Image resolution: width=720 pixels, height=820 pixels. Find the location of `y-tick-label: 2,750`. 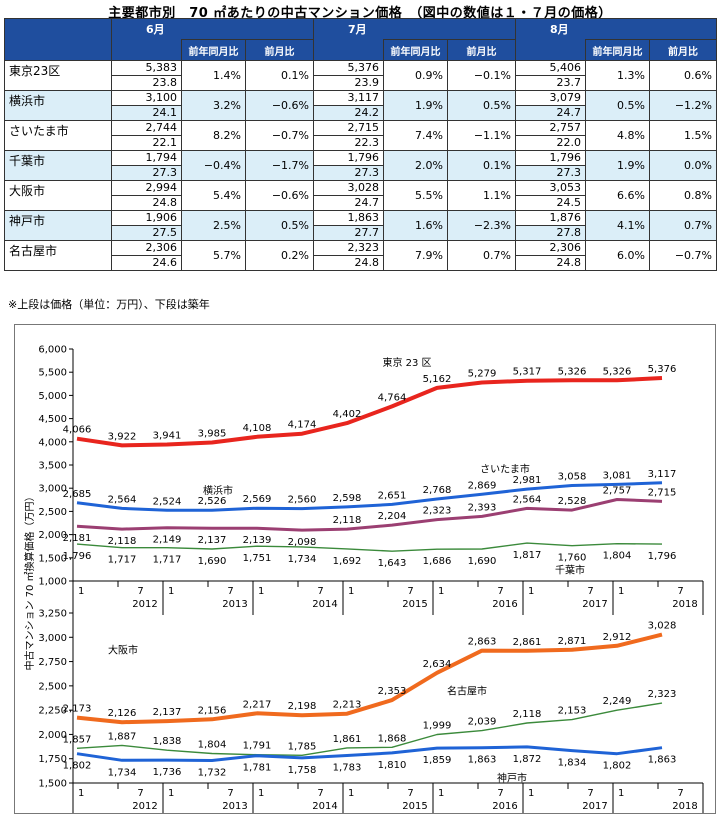

y-tick-label: 2,750 is located at coordinates (52, 662).